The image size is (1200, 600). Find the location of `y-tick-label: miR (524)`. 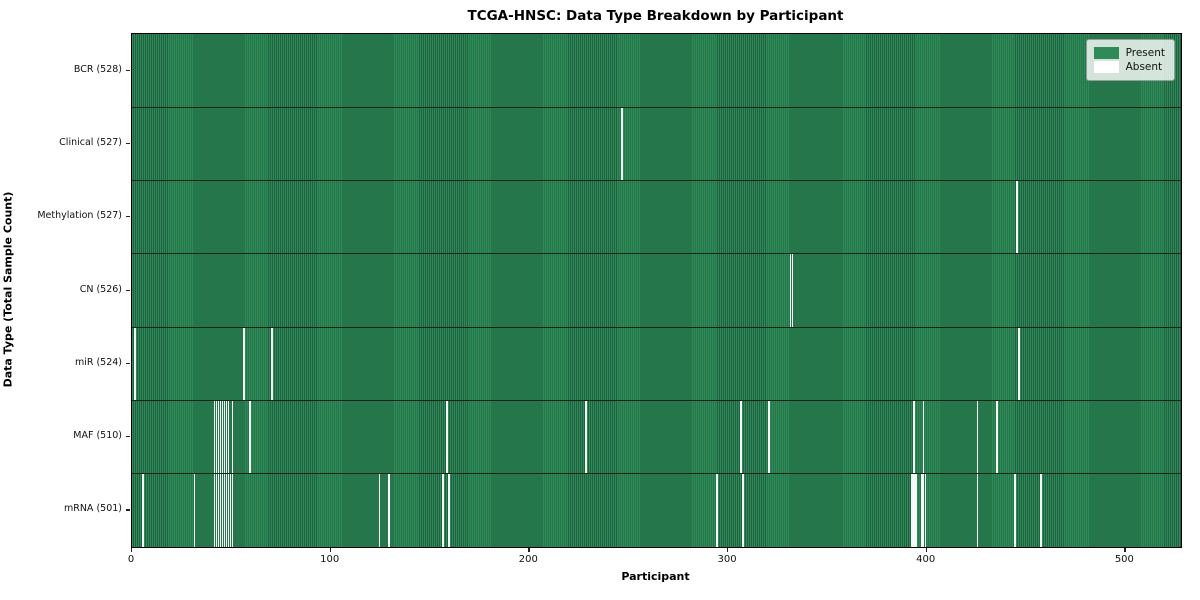

y-tick-label: miR (524) is located at coordinates (98, 362).